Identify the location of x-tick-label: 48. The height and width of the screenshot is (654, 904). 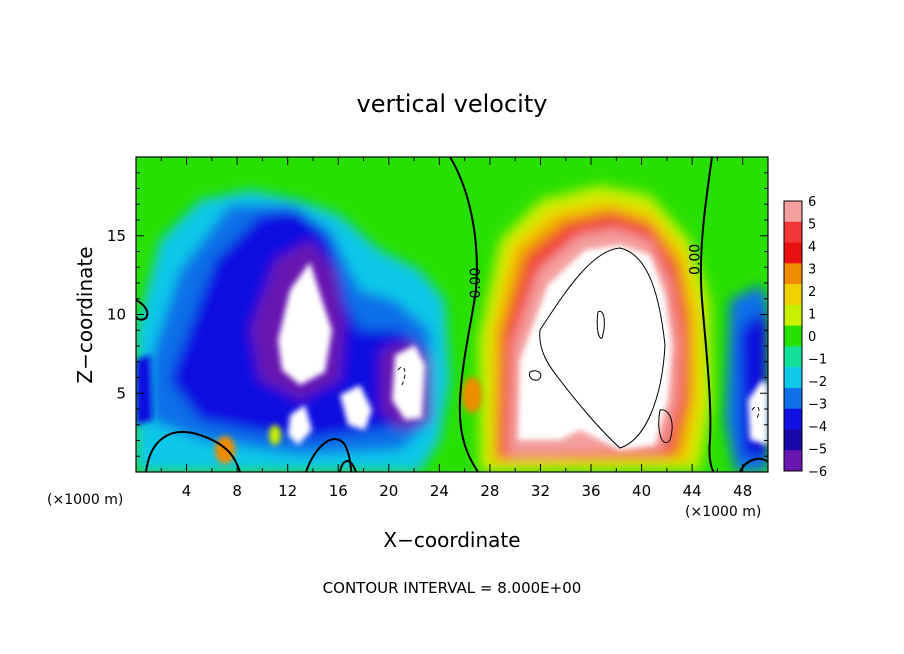
(742, 491).